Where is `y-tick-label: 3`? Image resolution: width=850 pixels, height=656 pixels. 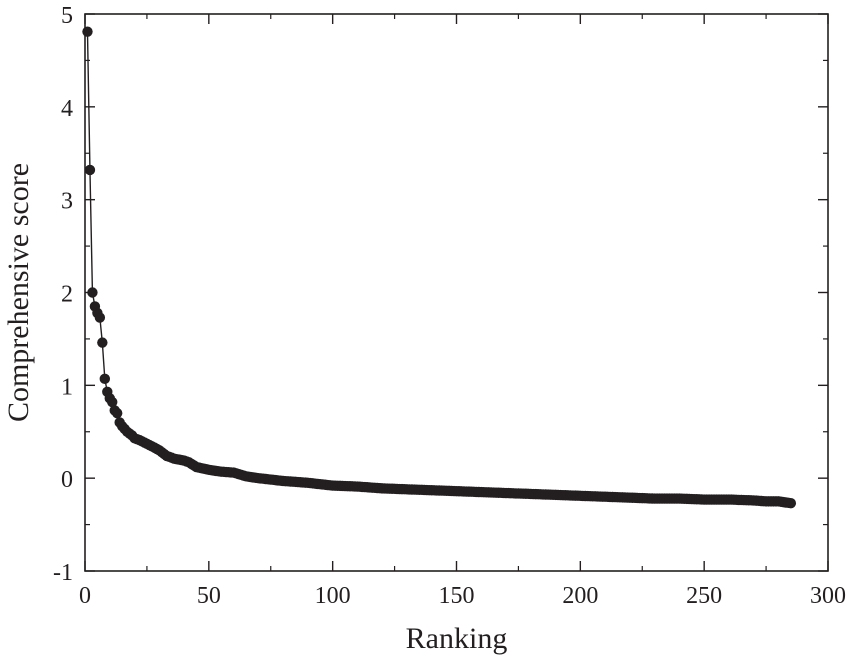
y-tick-label: 3 is located at coordinates (67, 202).